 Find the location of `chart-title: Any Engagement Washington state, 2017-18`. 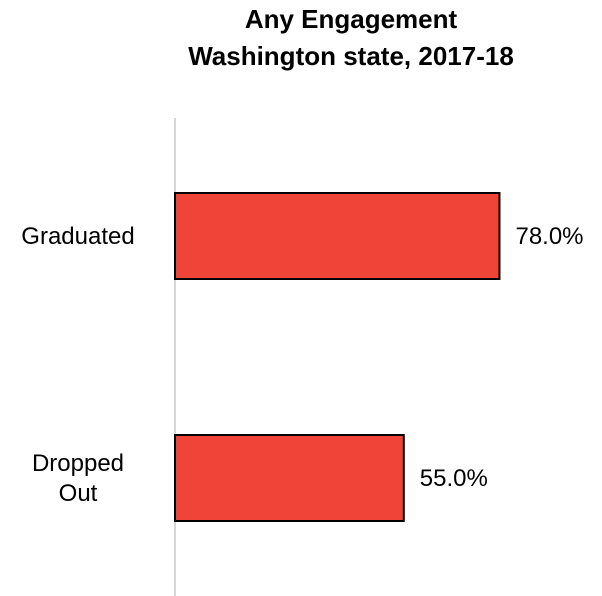

chart-title: Any Engagement Washington state, 2017-18 is located at coordinates (351, 37).